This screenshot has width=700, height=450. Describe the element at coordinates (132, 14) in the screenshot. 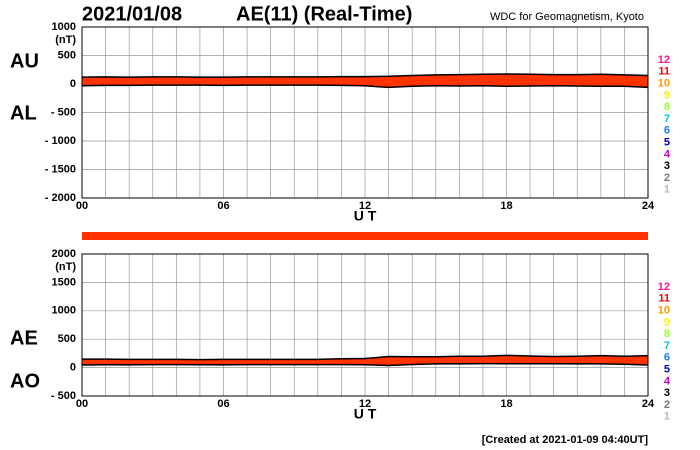

I see `date: 2021/01/08` at that location.